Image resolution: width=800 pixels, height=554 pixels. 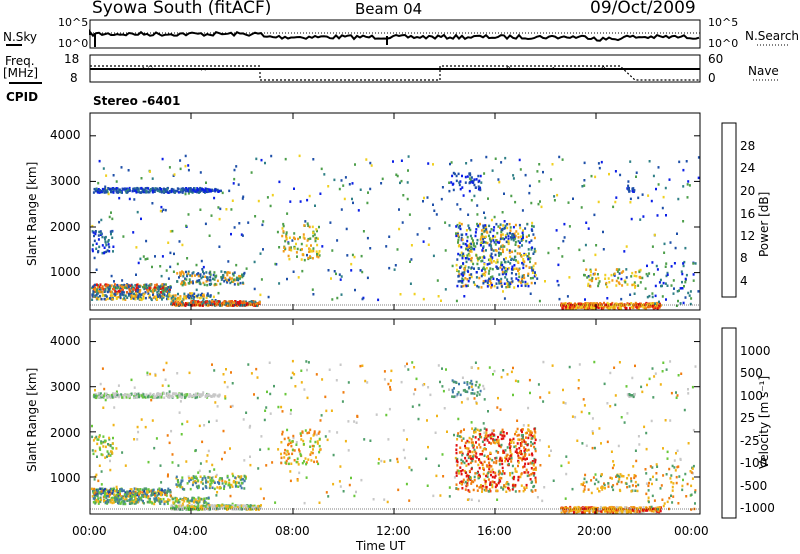 What do you see at coordinates (65, 433) in the screenshot?
I see `velocity-ytick-2000: 2000` at bounding box center [65, 433].